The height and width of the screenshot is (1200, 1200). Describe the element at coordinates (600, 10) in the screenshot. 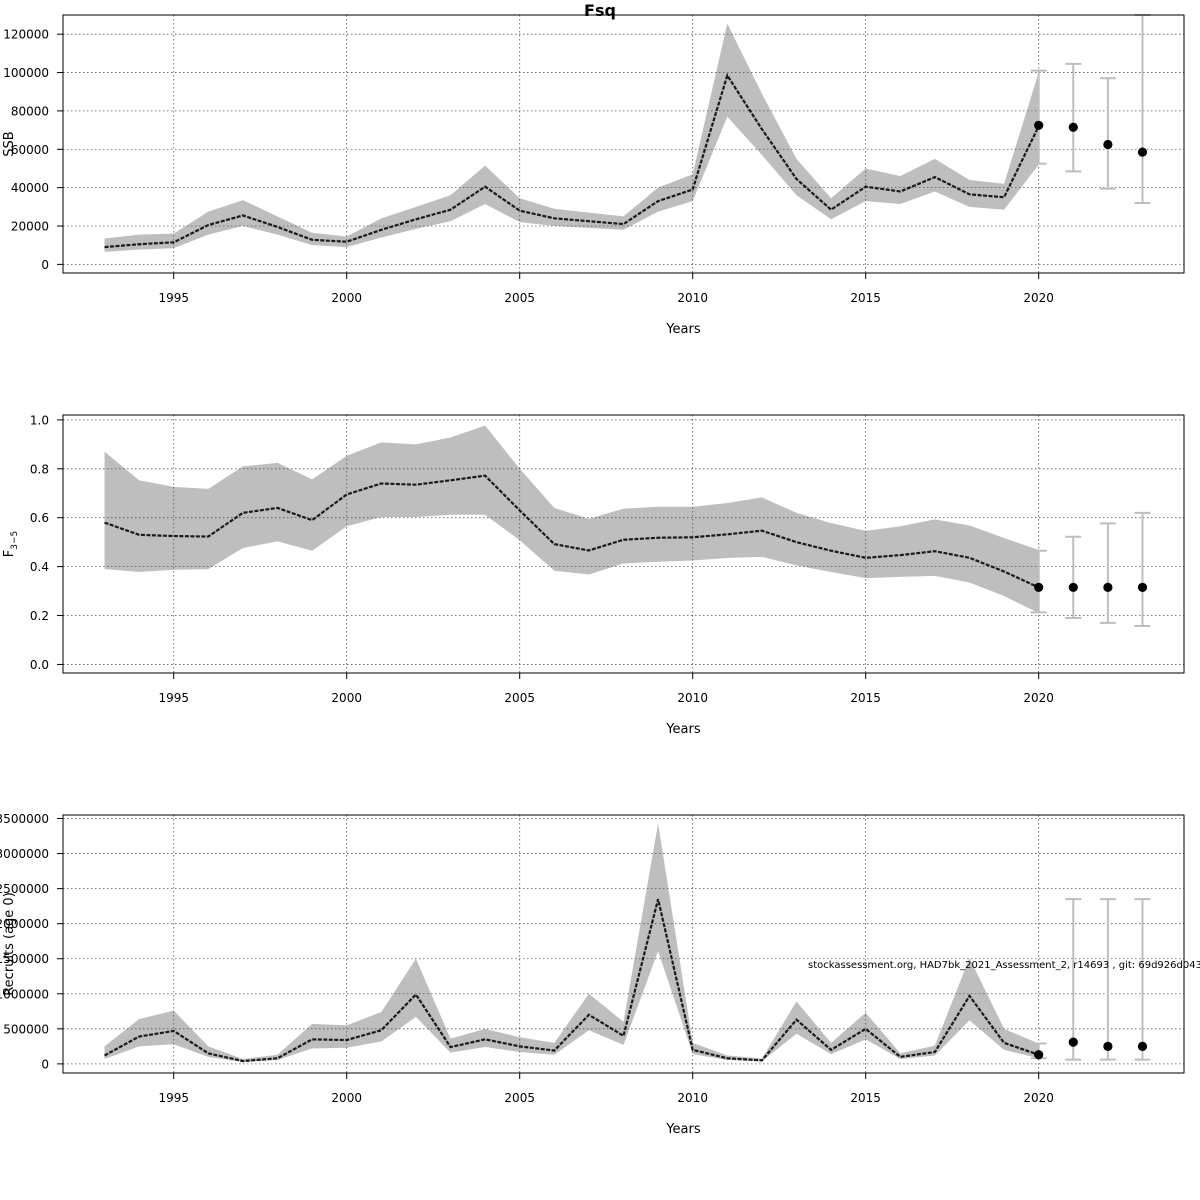

I see `figure-title: Fsq` at that location.